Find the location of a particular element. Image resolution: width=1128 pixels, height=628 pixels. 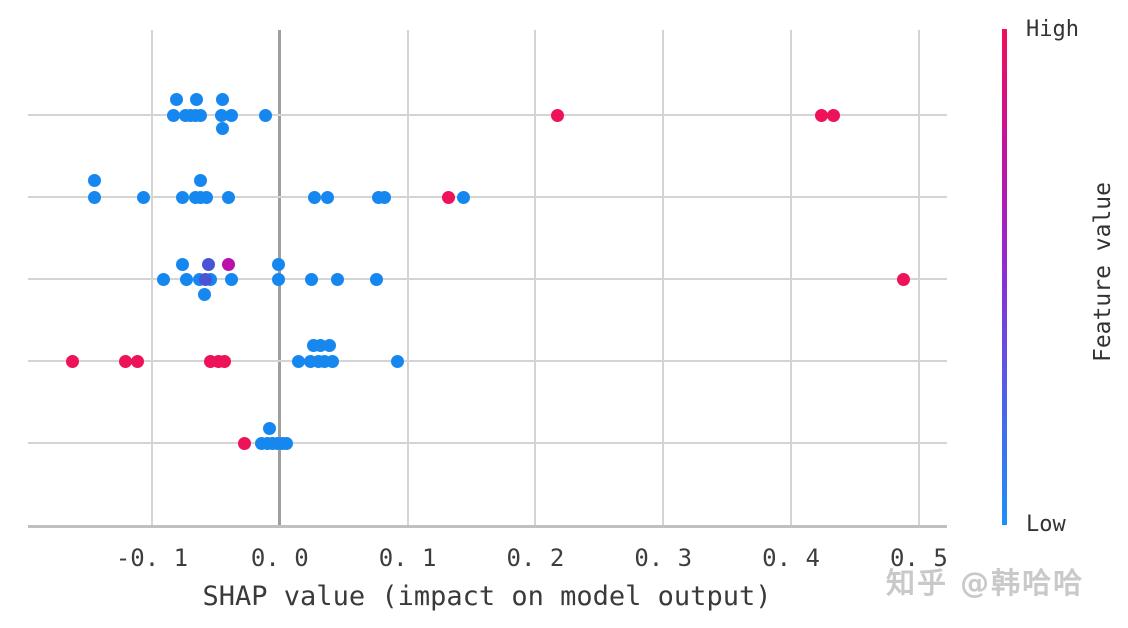

x-axis-title: SHAP value (impact on model output) is located at coordinates (487, 596).